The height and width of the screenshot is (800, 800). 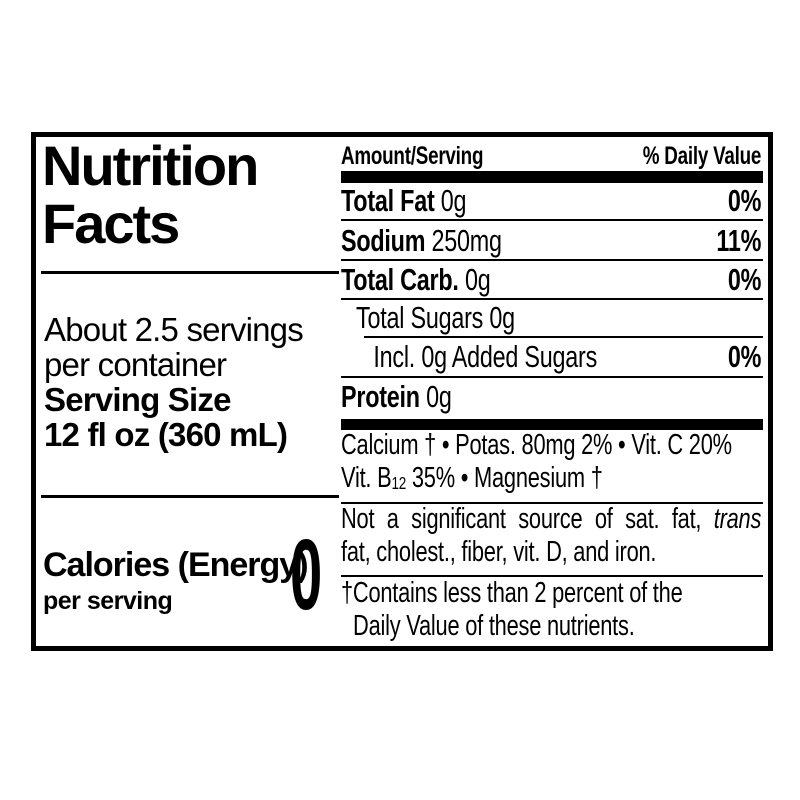 I want to click on row-total-fat: Total Fat 0g 0%, so click(x=551, y=201).